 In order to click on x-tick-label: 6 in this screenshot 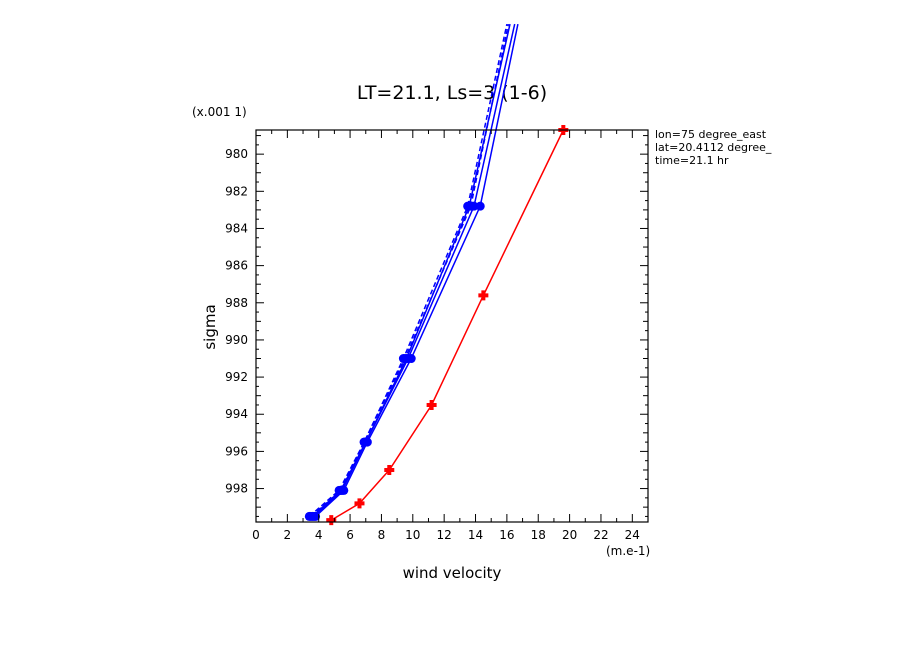, I will do `click(350, 535)`.